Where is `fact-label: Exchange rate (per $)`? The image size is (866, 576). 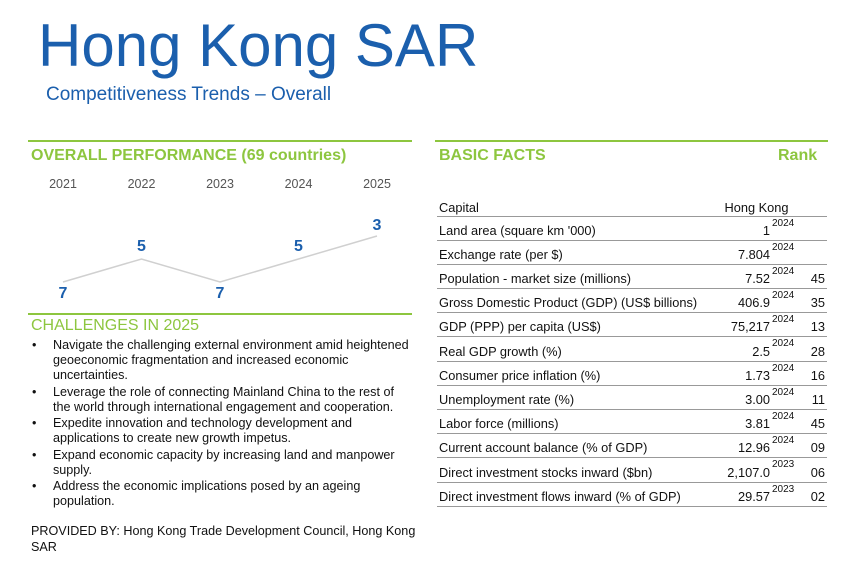 fact-label: Exchange rate (per $) is located at coordinates (574, 252).